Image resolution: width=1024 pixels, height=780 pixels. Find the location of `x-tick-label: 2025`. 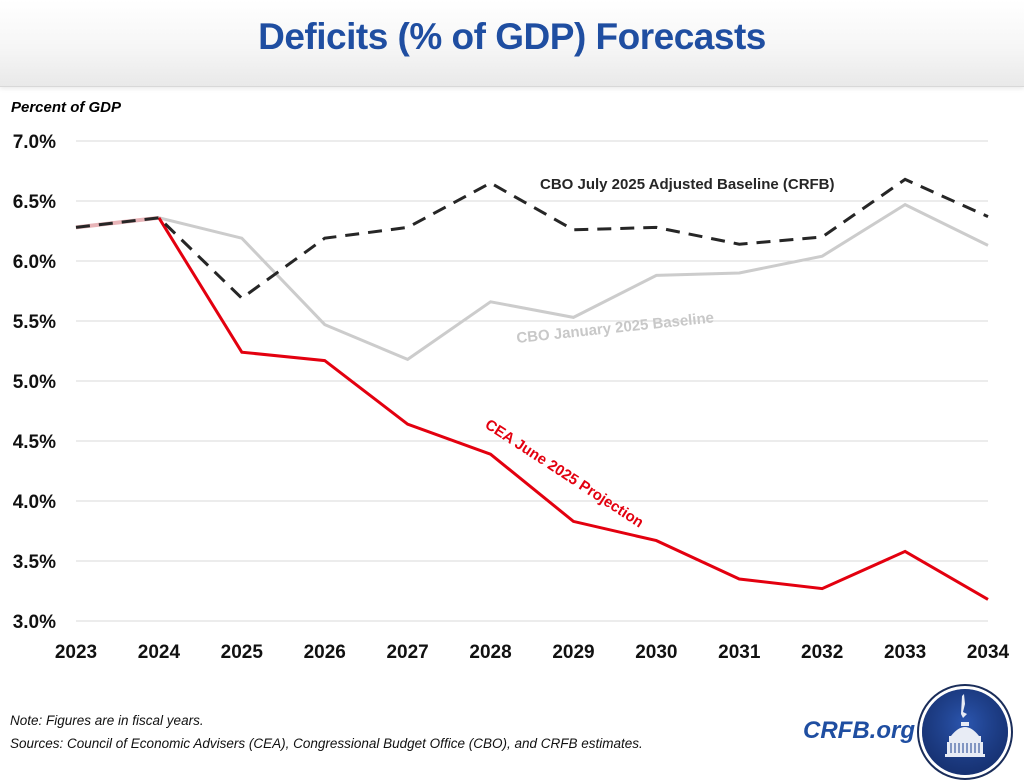

x-tick-label: 2025 is located at coordinates (242, 652).